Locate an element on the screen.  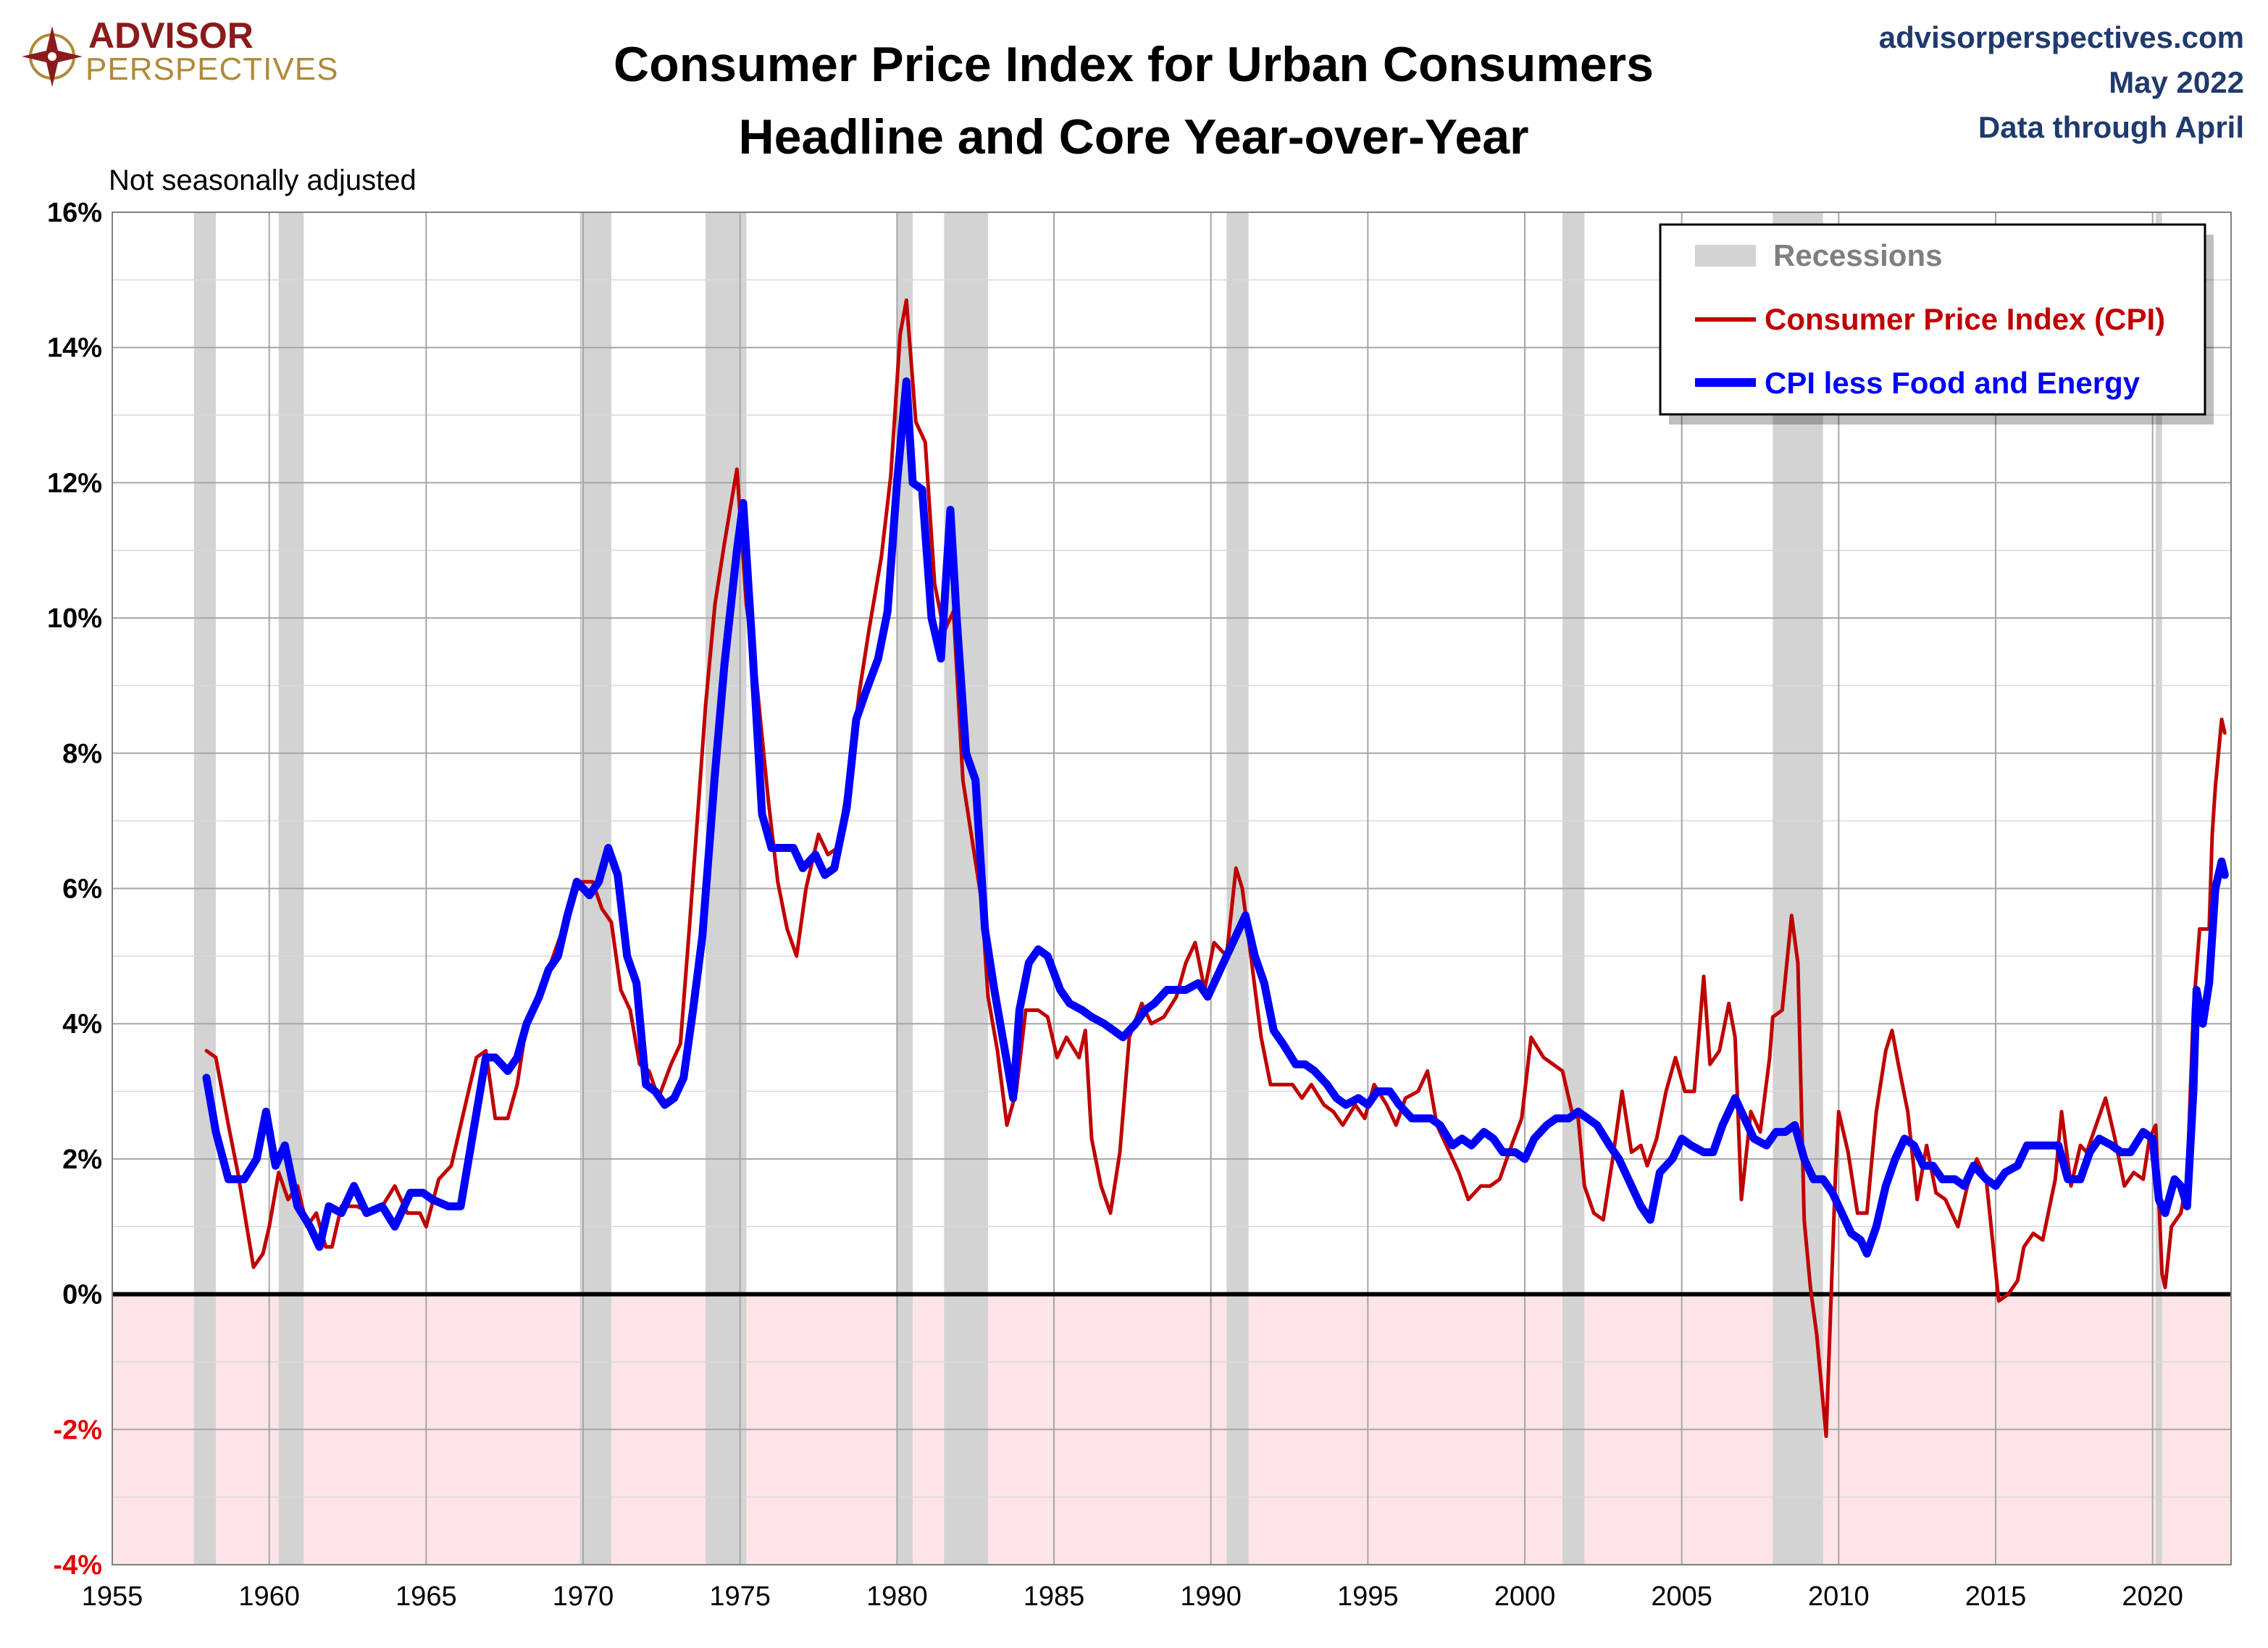
y-tick-label: 2% is located at coordinates (82, 1160).